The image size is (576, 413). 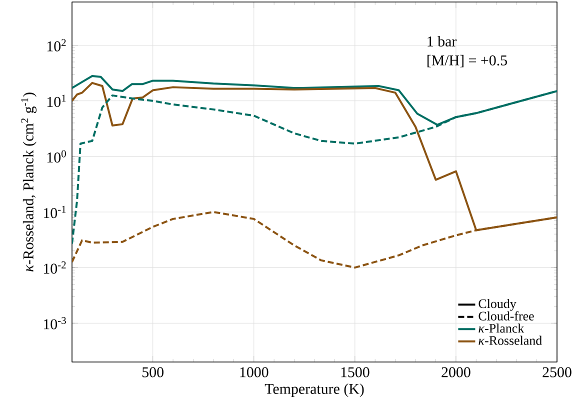 I want to click on legend-label: κ-Rosseland, so click(x=510, y=340).